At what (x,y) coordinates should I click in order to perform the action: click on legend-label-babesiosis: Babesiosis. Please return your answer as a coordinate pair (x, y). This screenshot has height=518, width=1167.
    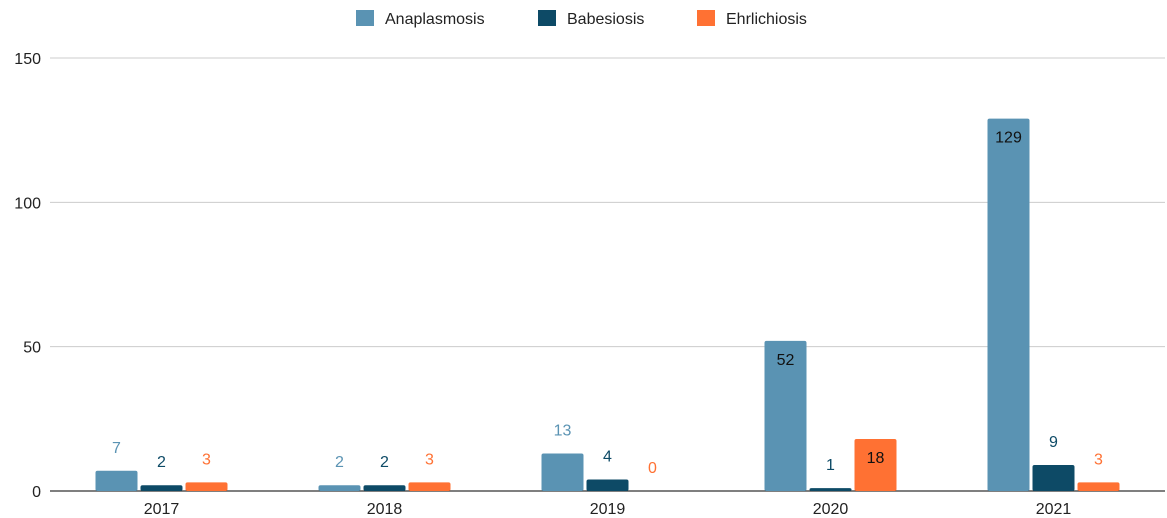
    Looking at the image, I should click on (605, 19).